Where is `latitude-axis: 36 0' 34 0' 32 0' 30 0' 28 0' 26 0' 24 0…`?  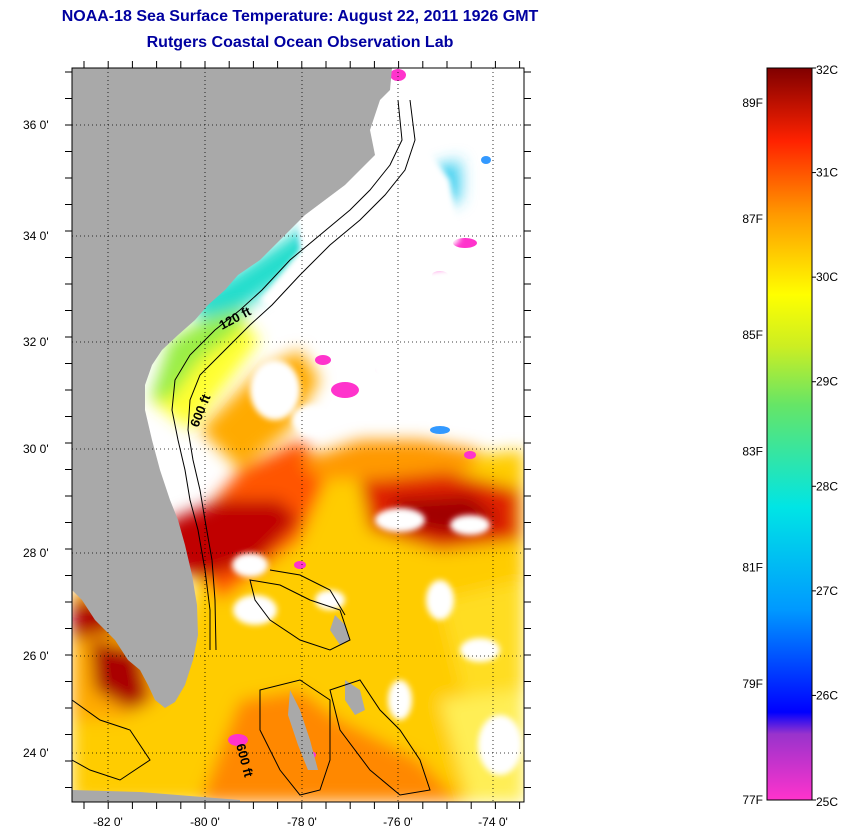
latitude-axis: 36 0' 34 0' 32 0' 30 0' 28 0' 26 0' 24 0… is located at coordinates (36, 439).